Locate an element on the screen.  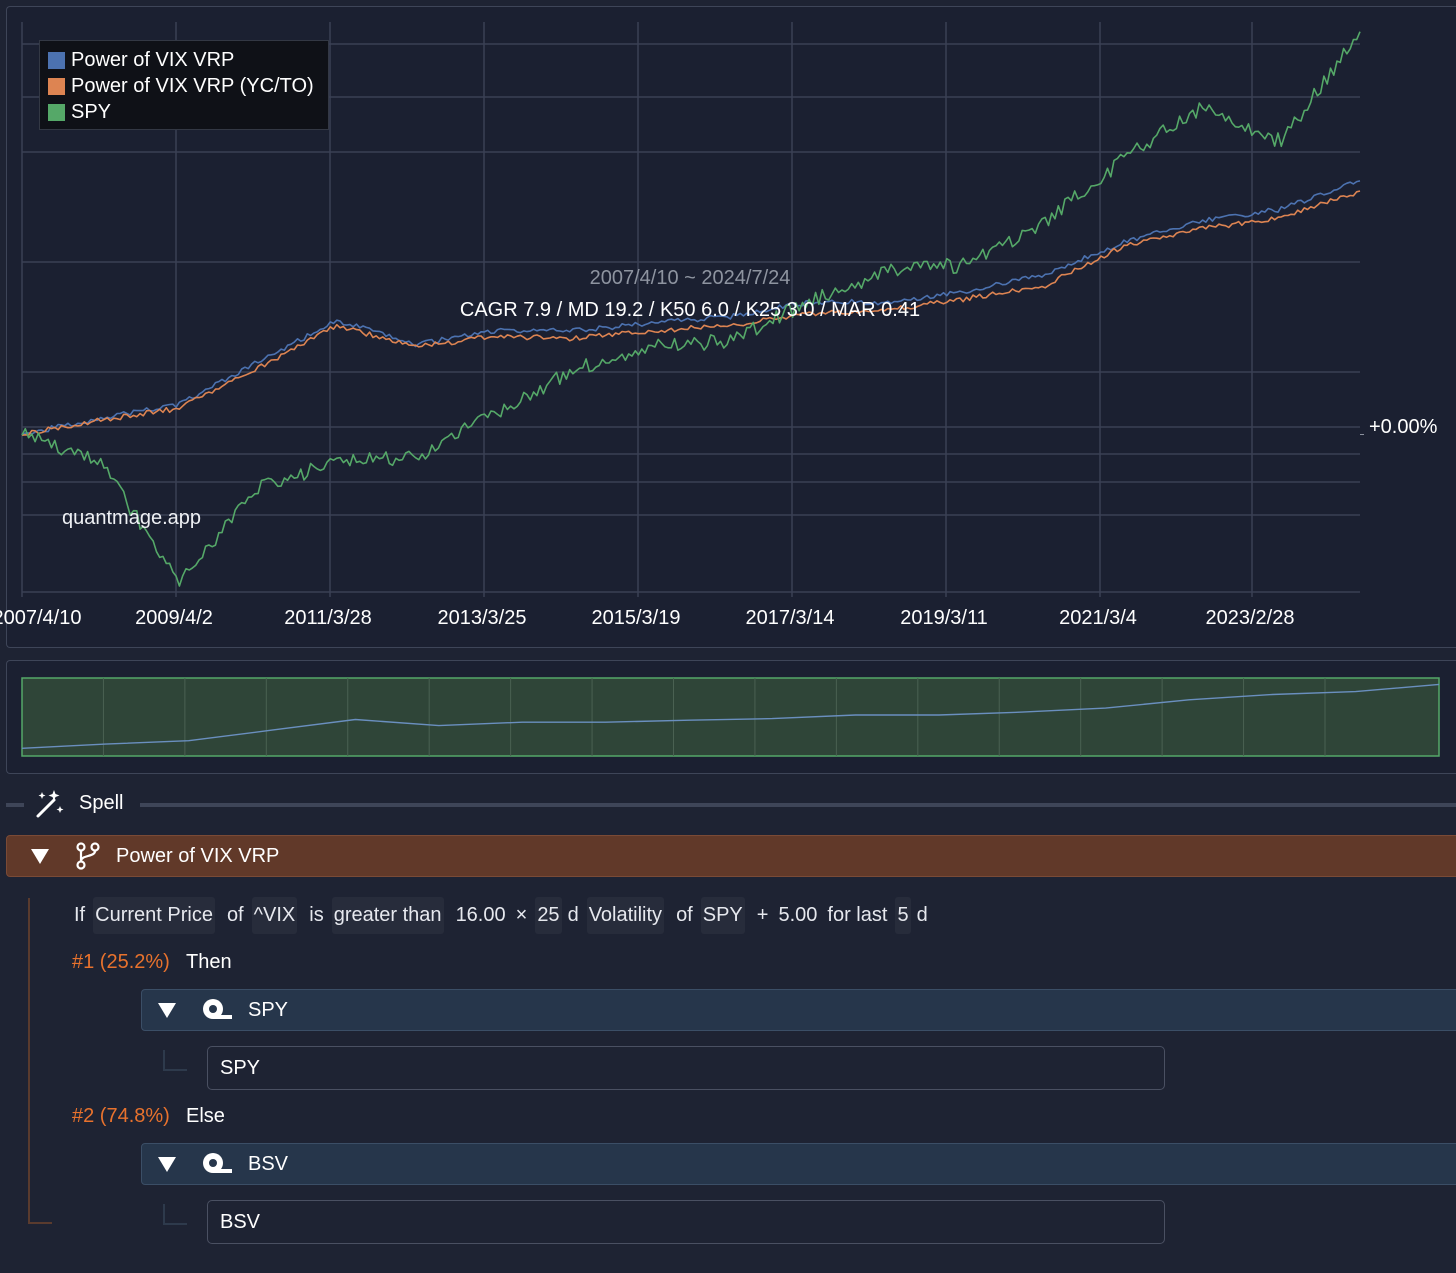
x-tick-label: 2021/3/4 is located at coordinates (1098, 618).